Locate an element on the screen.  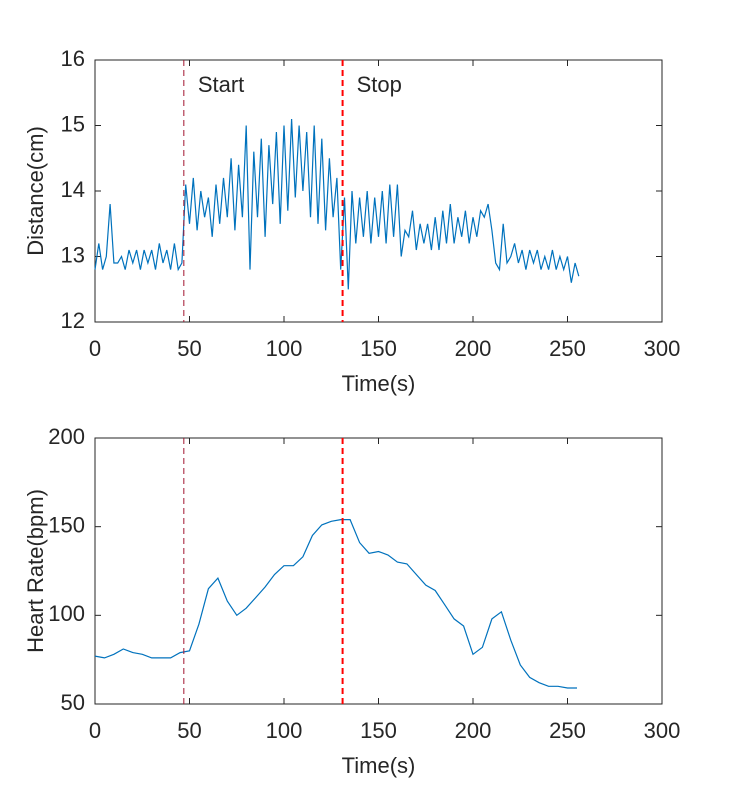
annotation: Start is located at coordinates (221, 84).